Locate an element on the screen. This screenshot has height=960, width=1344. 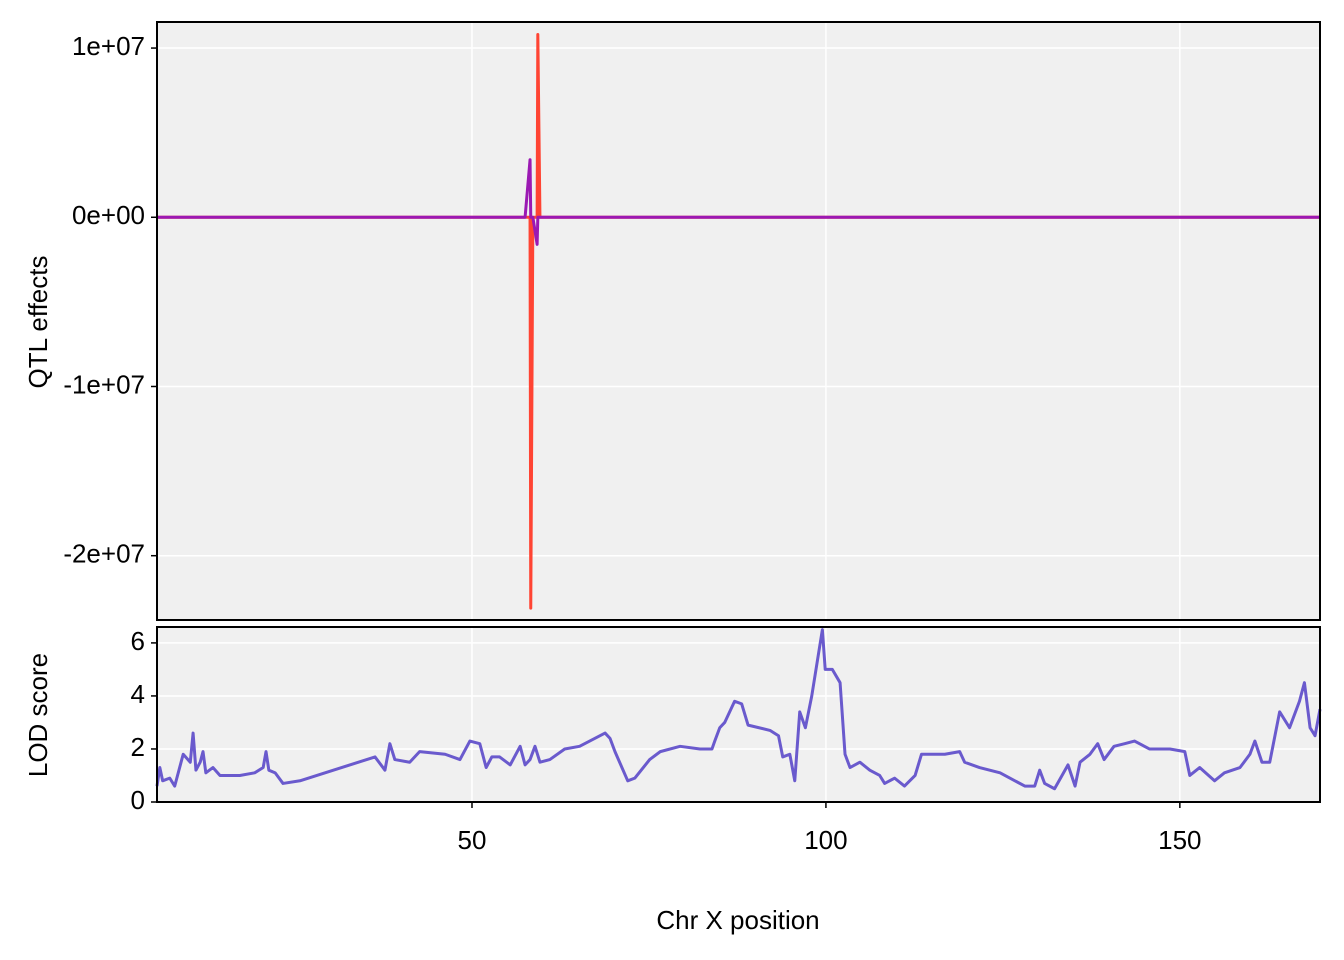
y-axis-label: LOD score is located at coordinates (38, 715).